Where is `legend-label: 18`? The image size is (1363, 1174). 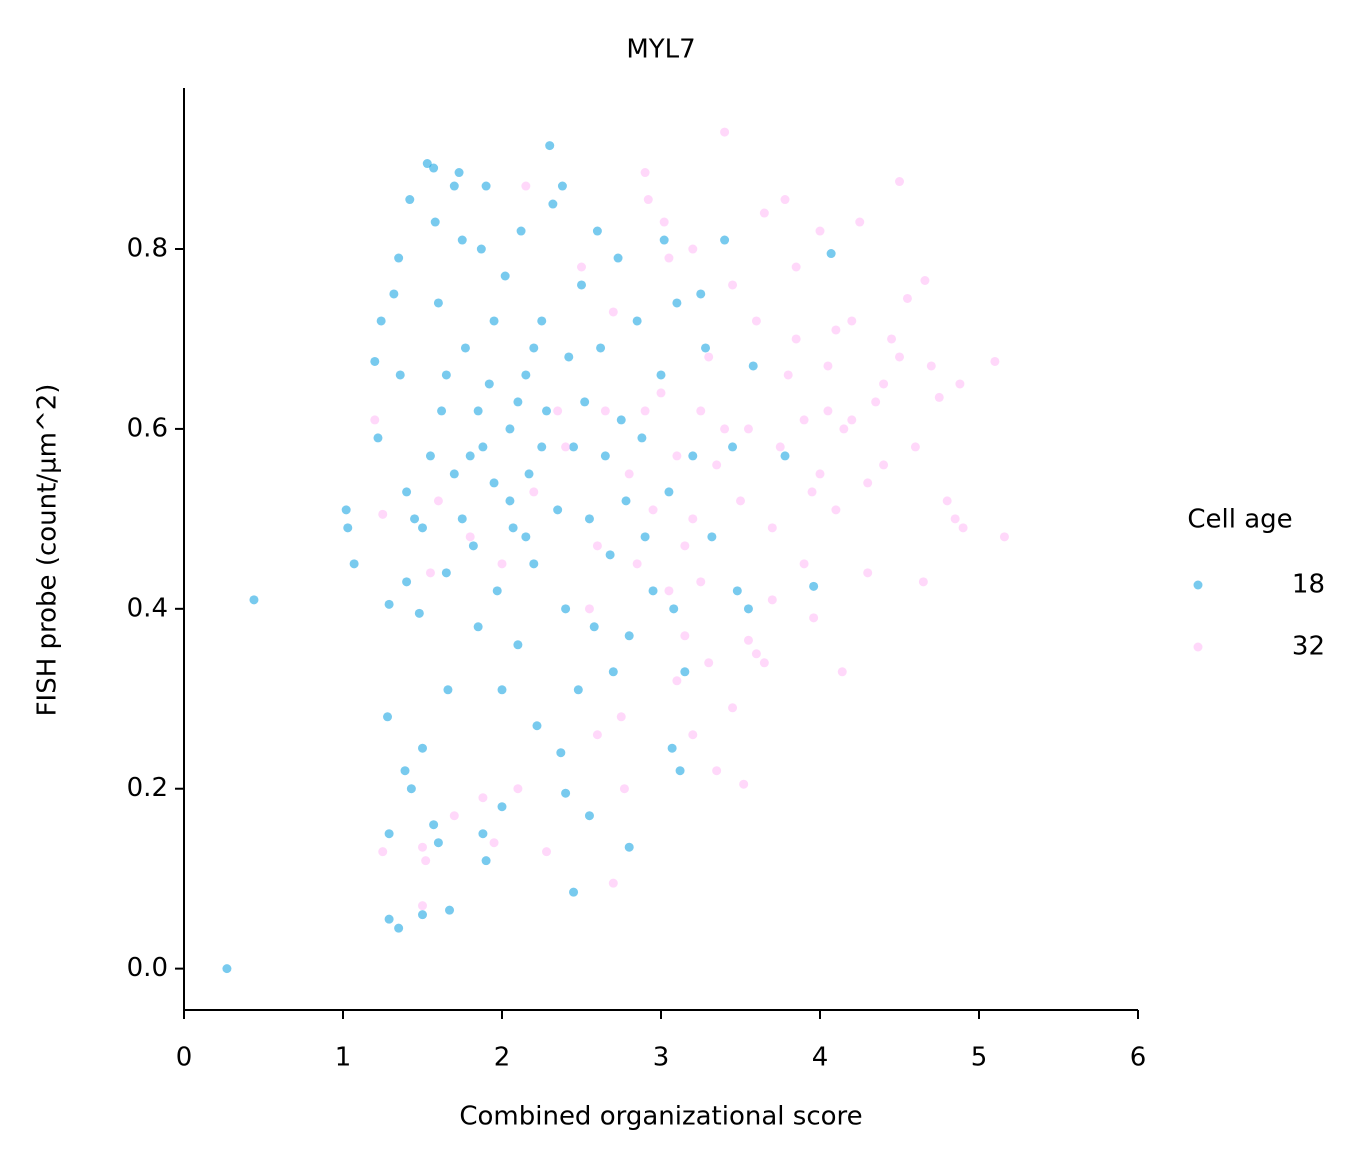
legend-label: 18 is located at coordinates (1308, 585).